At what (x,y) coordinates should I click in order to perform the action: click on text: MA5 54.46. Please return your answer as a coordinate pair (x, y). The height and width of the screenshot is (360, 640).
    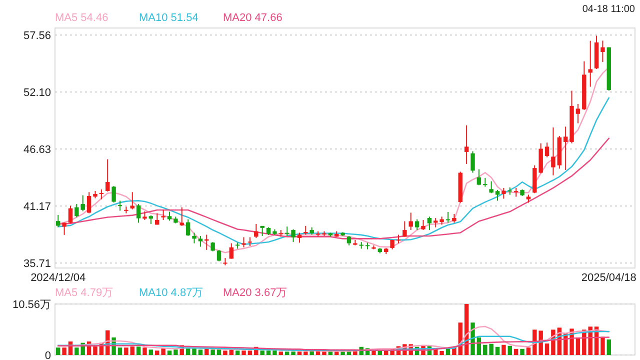
    Looking at the image, I should click on (81, 18).